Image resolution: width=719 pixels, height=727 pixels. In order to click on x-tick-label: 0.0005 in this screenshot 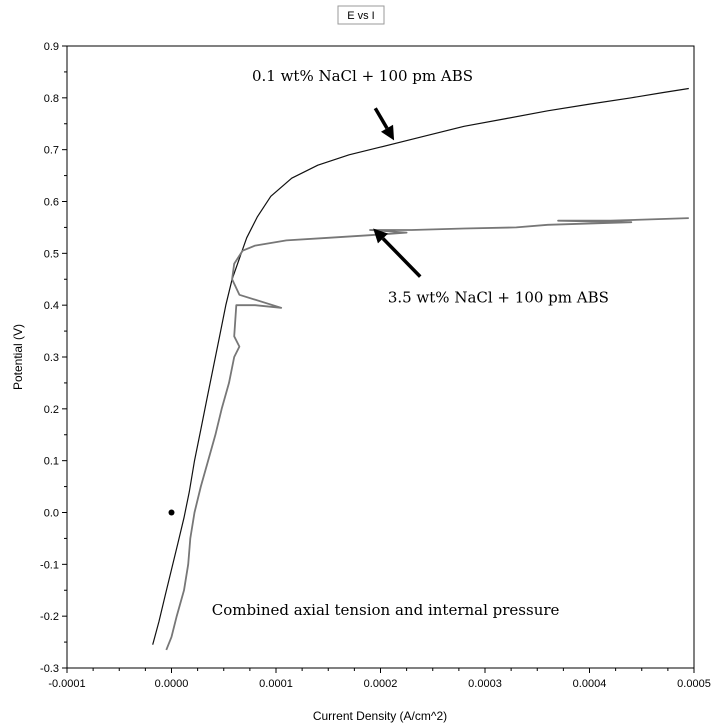, I will do `click(694, 684)`.